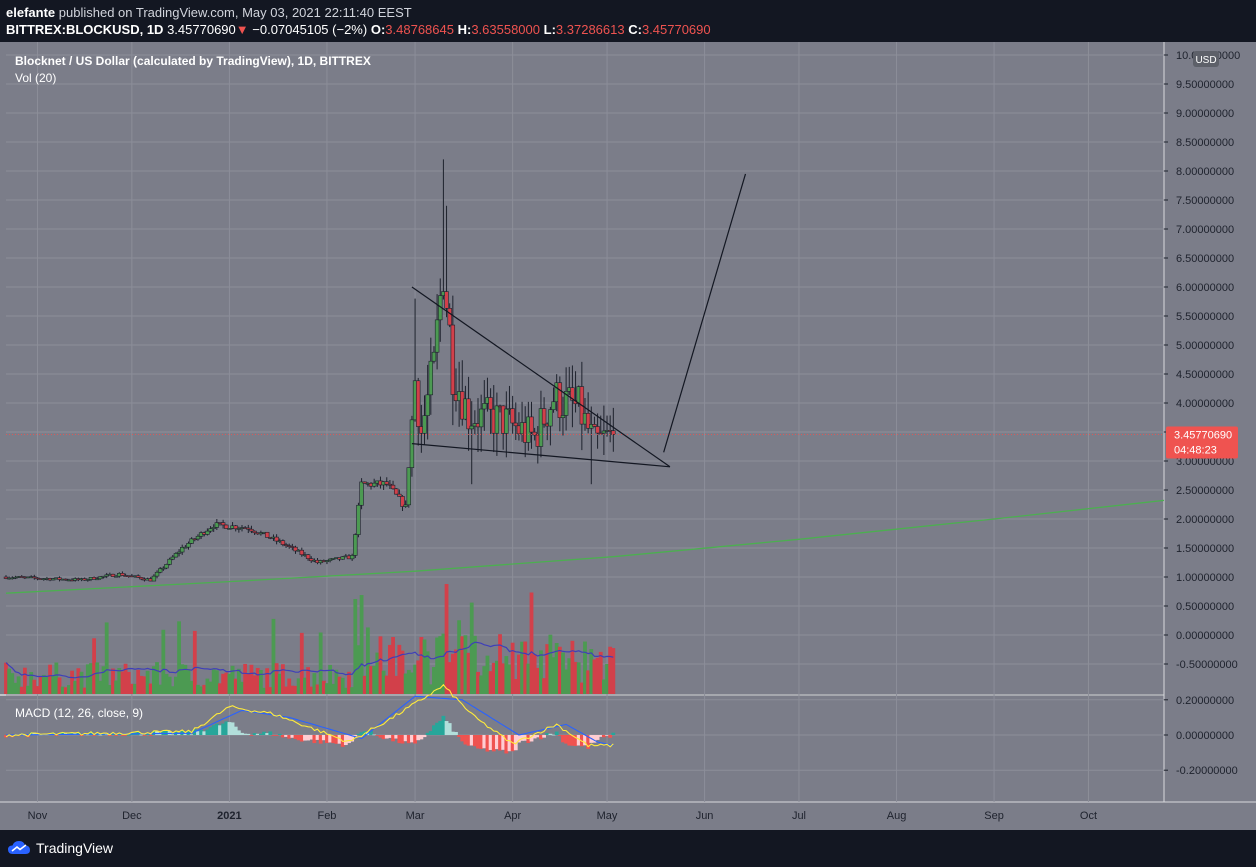  What do you see at coordinates (607, 816) in the screenshot?
I see `time-axis-label: May` at bounding box center [607, 816].